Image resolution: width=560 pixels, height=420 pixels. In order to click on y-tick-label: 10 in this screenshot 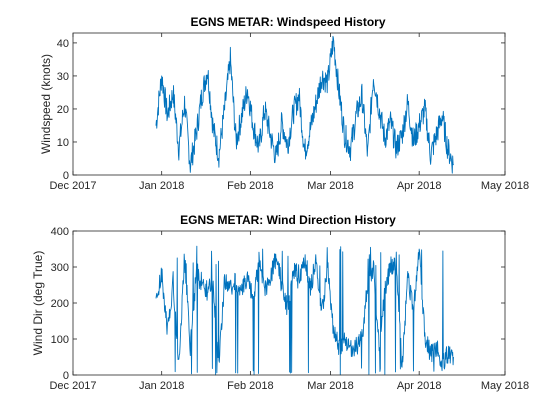, I will do `click(63, 143)`.